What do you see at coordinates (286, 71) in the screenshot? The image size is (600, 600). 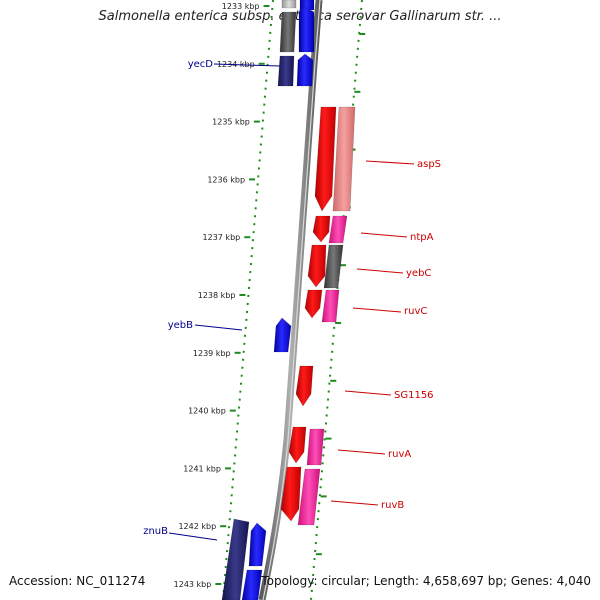 I see `gene-yecD` at bounding box center [286, 71].